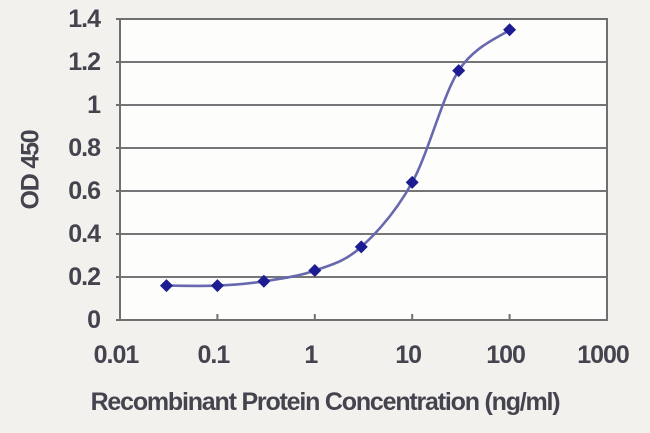 The width and height of the screenshot is (650, 433). I want to click on y-axis-title: OD 450, so click(30, 170).